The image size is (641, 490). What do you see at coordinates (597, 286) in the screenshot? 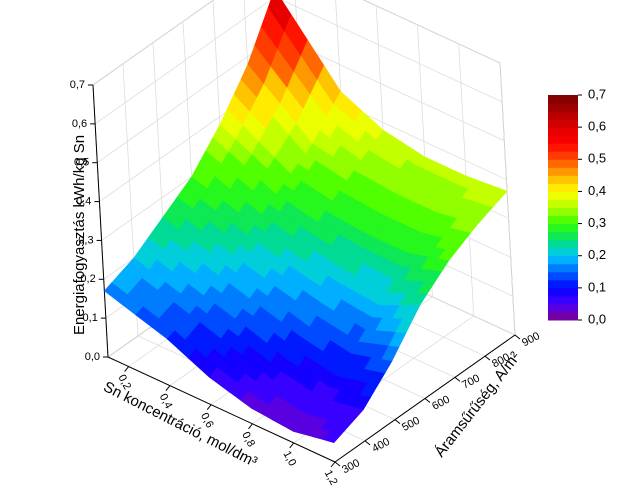
I see `colorbar-tick-label: 0,1` at bounding box center [597, 286].